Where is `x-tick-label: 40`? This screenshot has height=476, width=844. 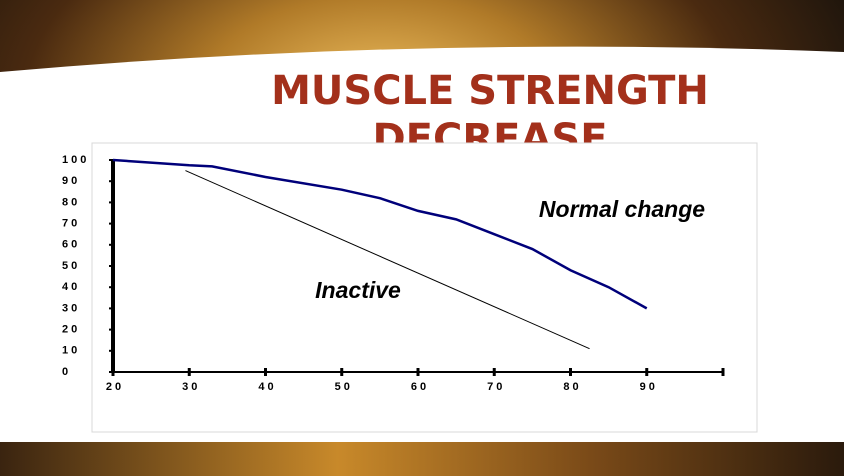 x-tick-label: 40 is located at coordinates (267, 387).